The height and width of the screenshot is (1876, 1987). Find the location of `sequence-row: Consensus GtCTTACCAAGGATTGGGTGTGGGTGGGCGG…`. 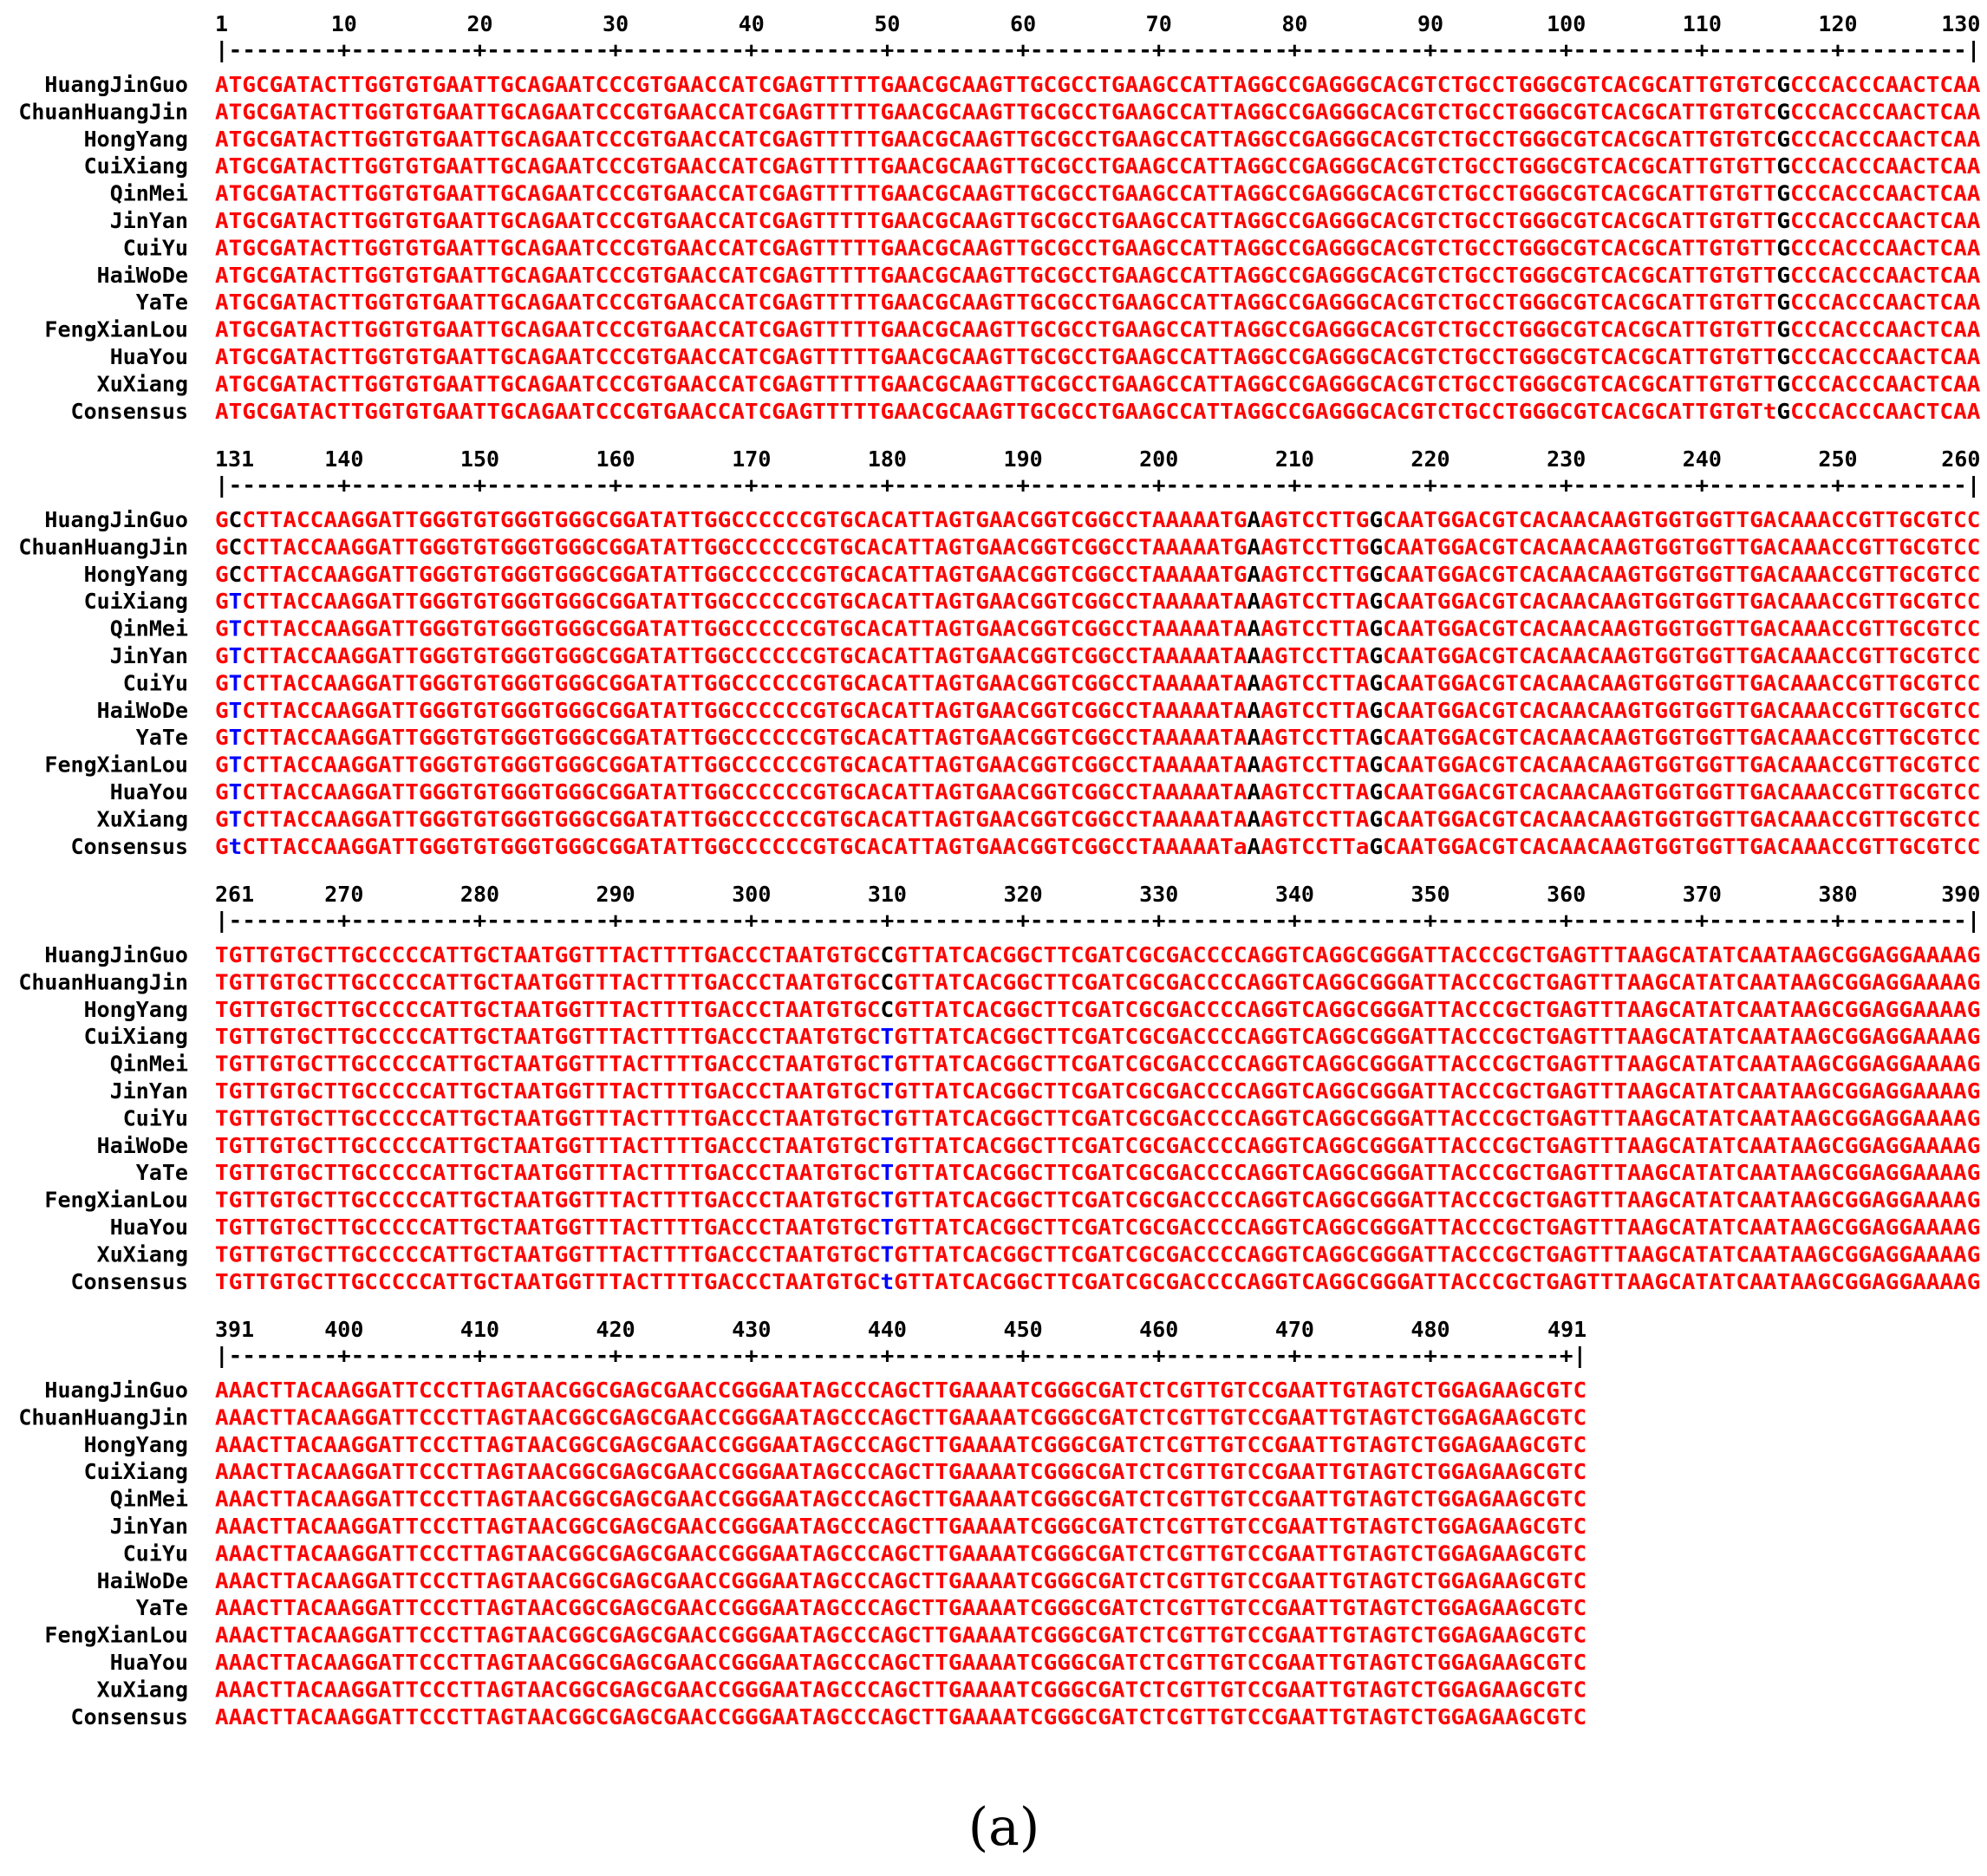

sequence-row: Consensus GtCTTACCAAGGATTGGGTGTGGGTGGGCGG… is located at coordinates (1026, 847).